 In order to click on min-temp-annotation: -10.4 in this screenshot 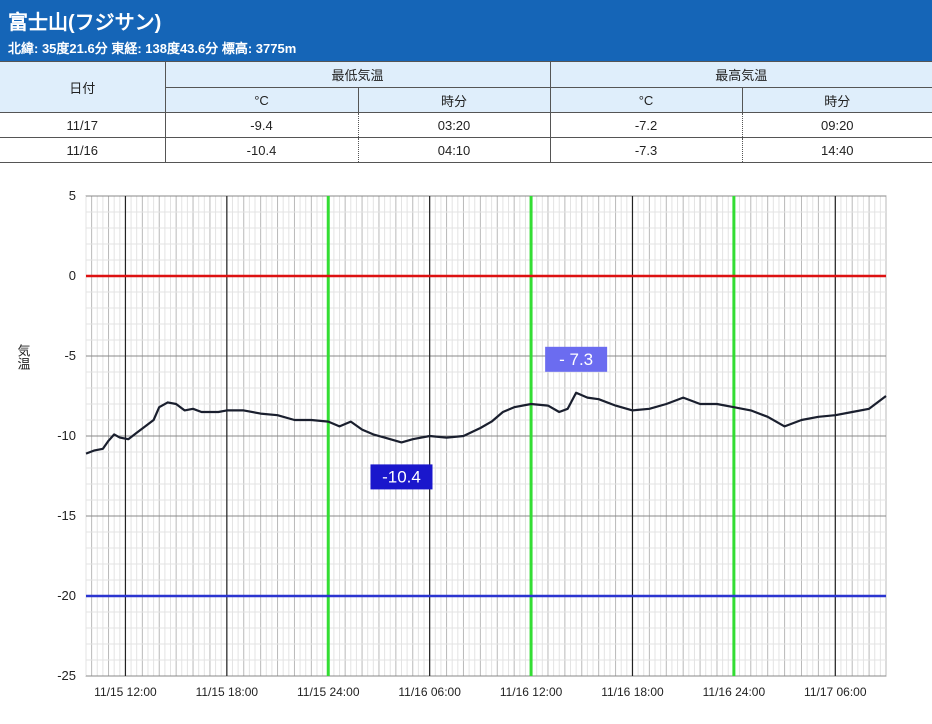, I will do `click(401, 477)`.